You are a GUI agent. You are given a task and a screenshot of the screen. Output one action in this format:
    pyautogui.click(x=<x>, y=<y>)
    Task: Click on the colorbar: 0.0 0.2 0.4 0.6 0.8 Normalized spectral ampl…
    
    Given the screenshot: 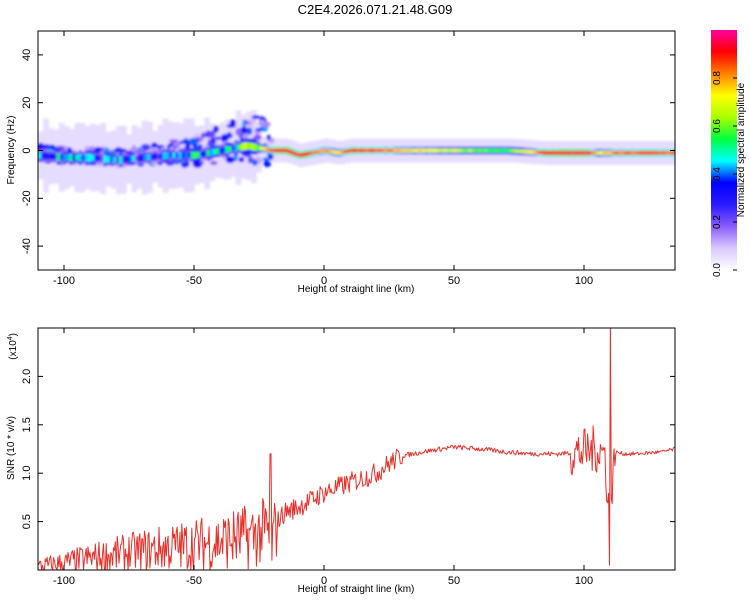 What is the action you would take?
    pyautogui.click(x=729, y=153)
    